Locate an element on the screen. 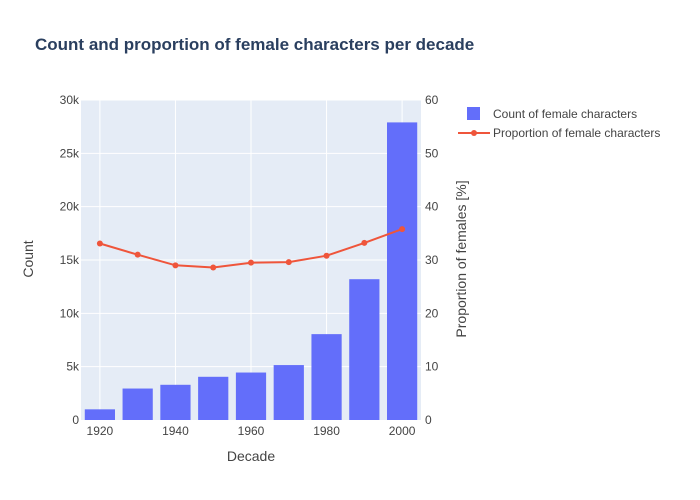  y-tick-label: 30k is located at coordinates (70, 100).